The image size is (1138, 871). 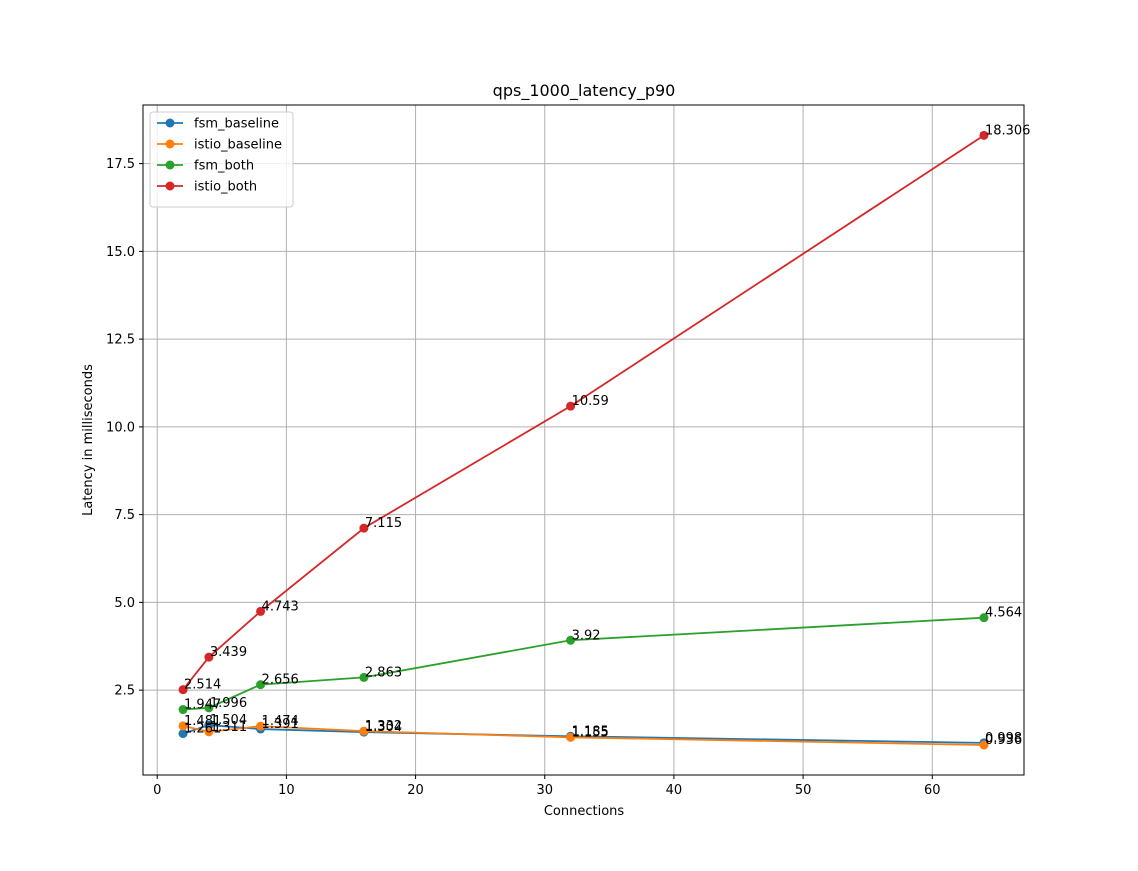 I want to click on legend-entry-istio_both: istio_both, so click(x=225, y=187).